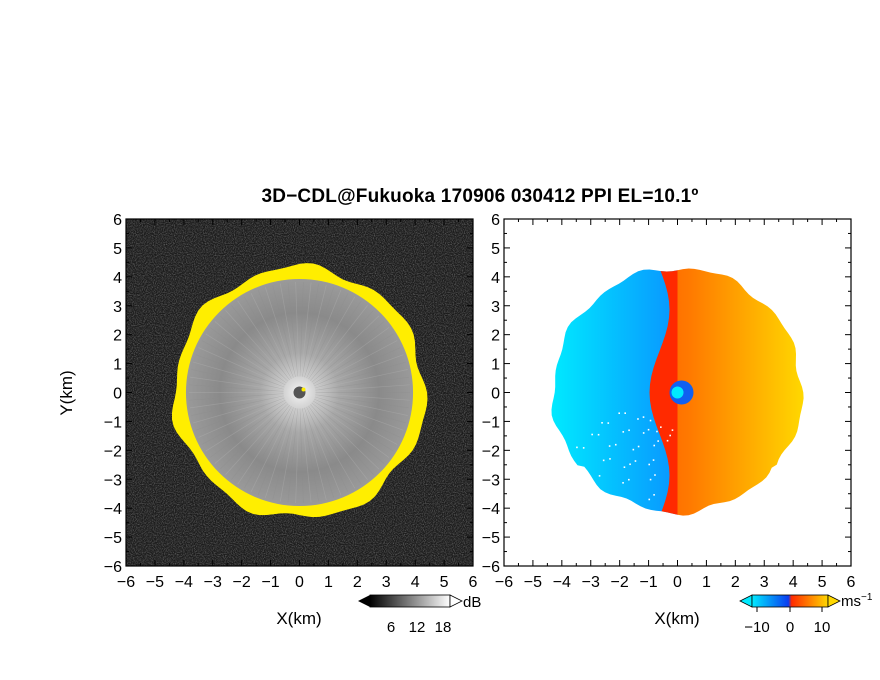 The width and height of the screenshot is (880, 680). I want to click on y-tick-label: −2, so click(113, 451).